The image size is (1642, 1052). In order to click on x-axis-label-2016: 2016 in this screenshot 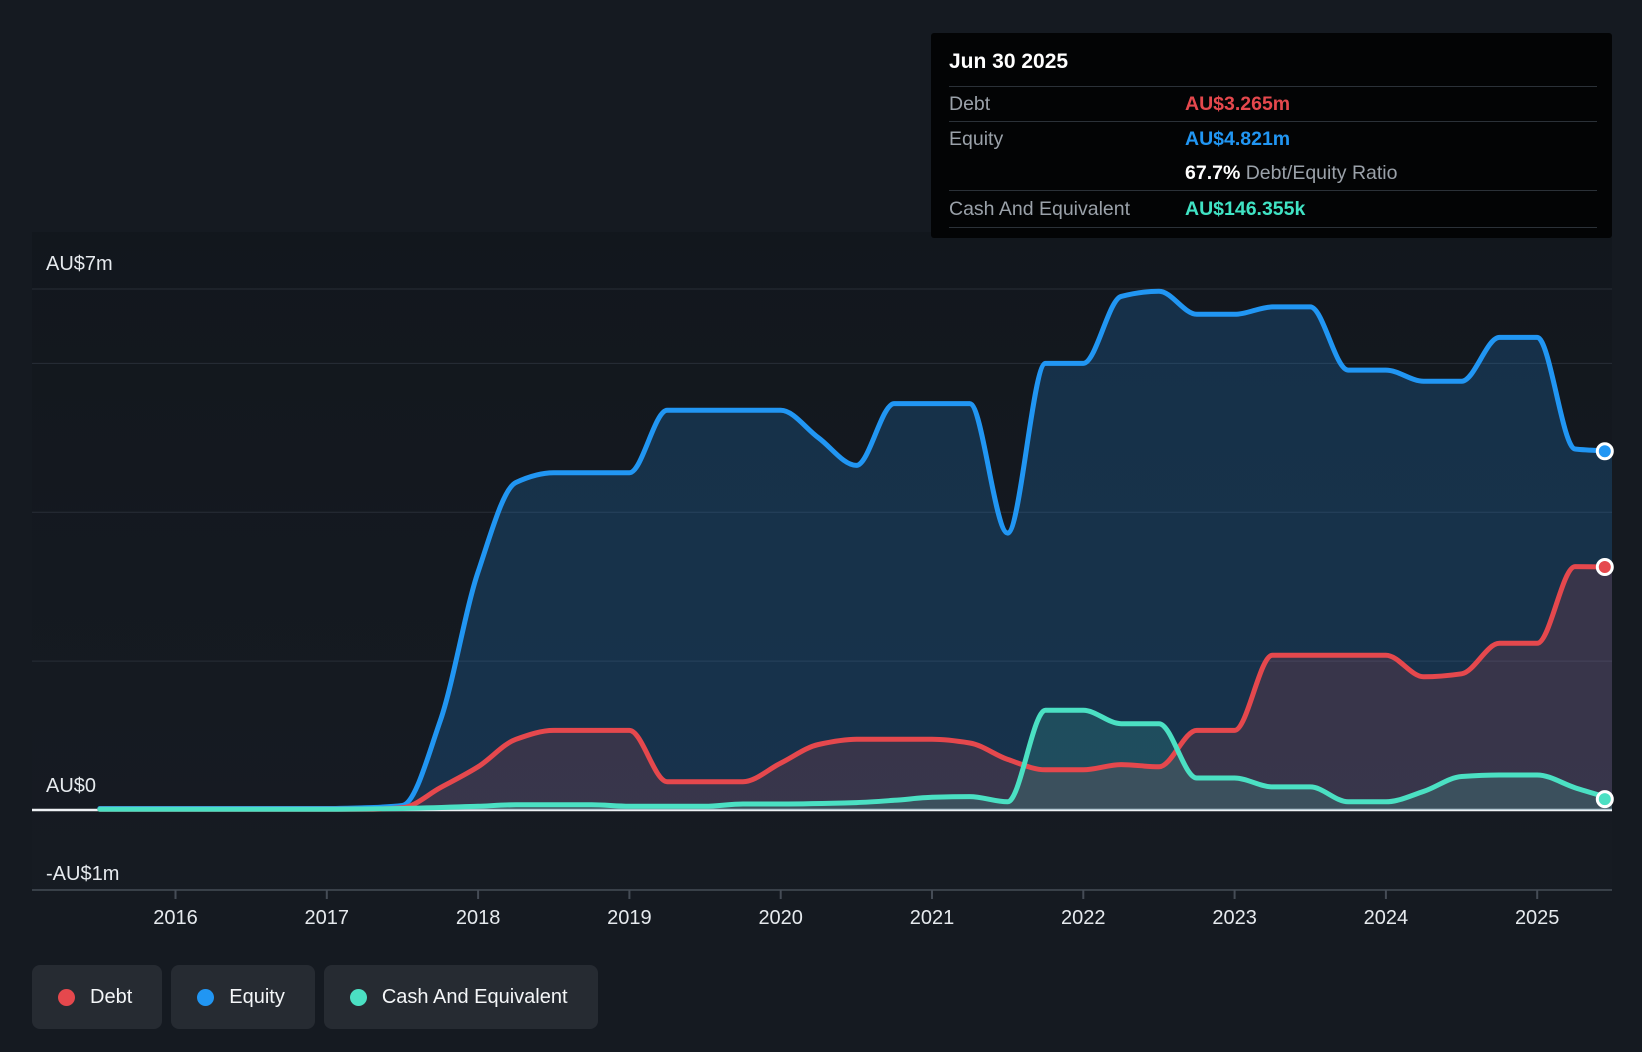, I will do `click(175, 918)`.